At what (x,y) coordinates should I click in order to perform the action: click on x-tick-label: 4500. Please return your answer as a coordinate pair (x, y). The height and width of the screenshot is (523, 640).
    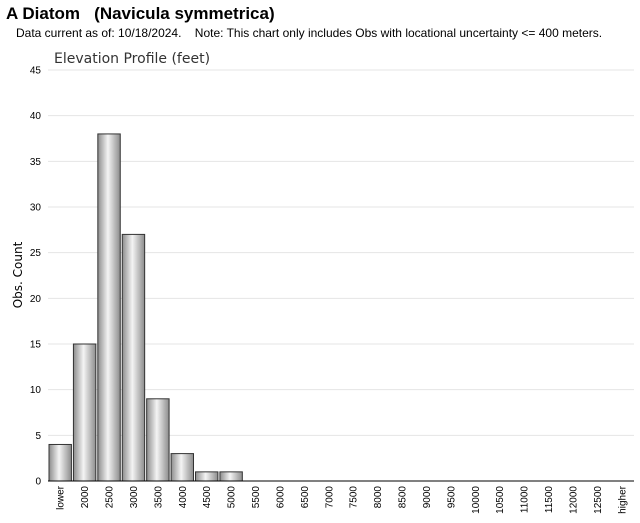
    Looking at the image, I should click on (207, 497).